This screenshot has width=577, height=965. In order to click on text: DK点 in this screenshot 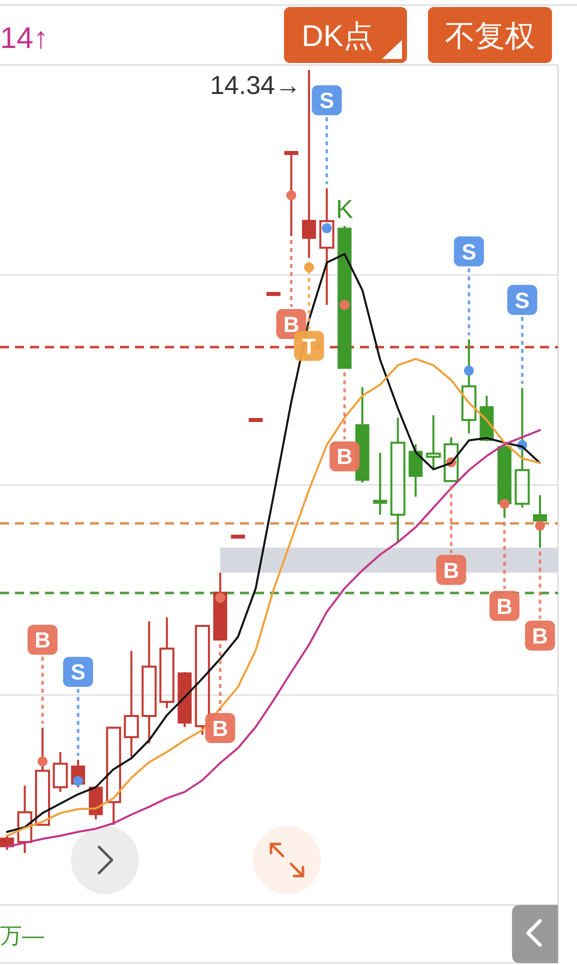, I will do `click(338, 36)`.